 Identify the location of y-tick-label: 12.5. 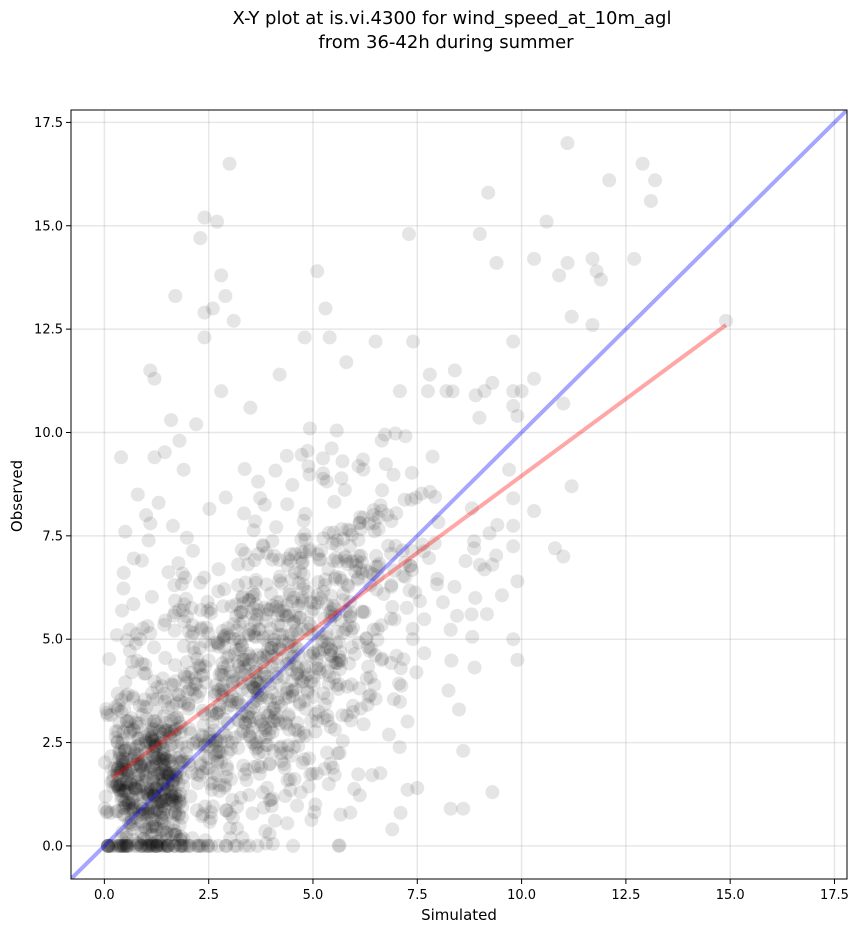
(48, 330).